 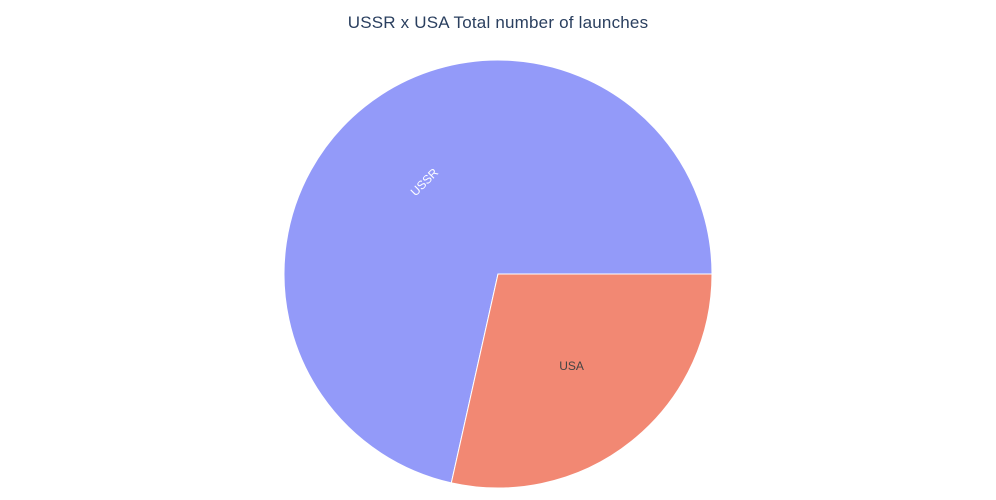 What do you see at coordinates (571, 366) in the screenshot?
I see `pie-label-usa: USA` at bounding box center [571, 366].